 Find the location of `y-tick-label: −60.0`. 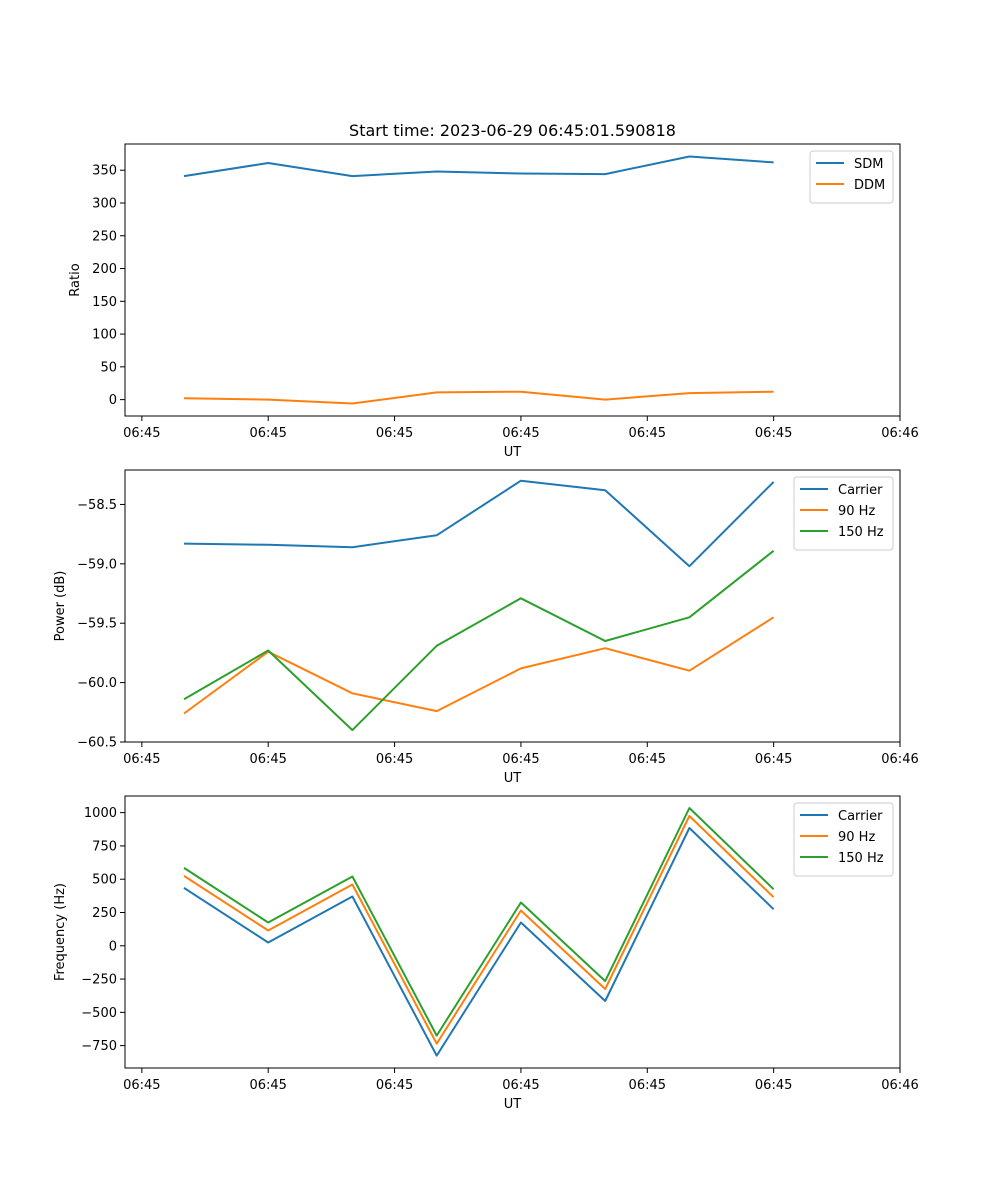

y-tick-label: −60.0 is located at coordinates (97, 683).